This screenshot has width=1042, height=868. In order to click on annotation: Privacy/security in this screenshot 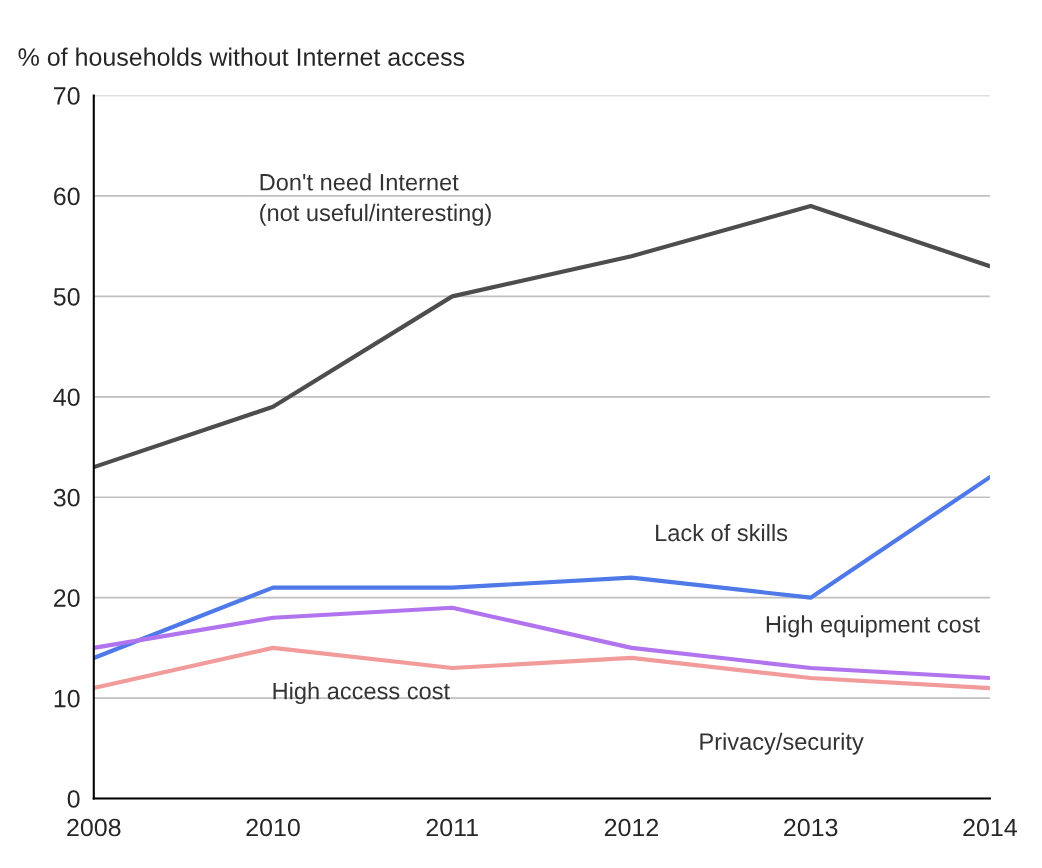, I will do `click(782, 743)`.